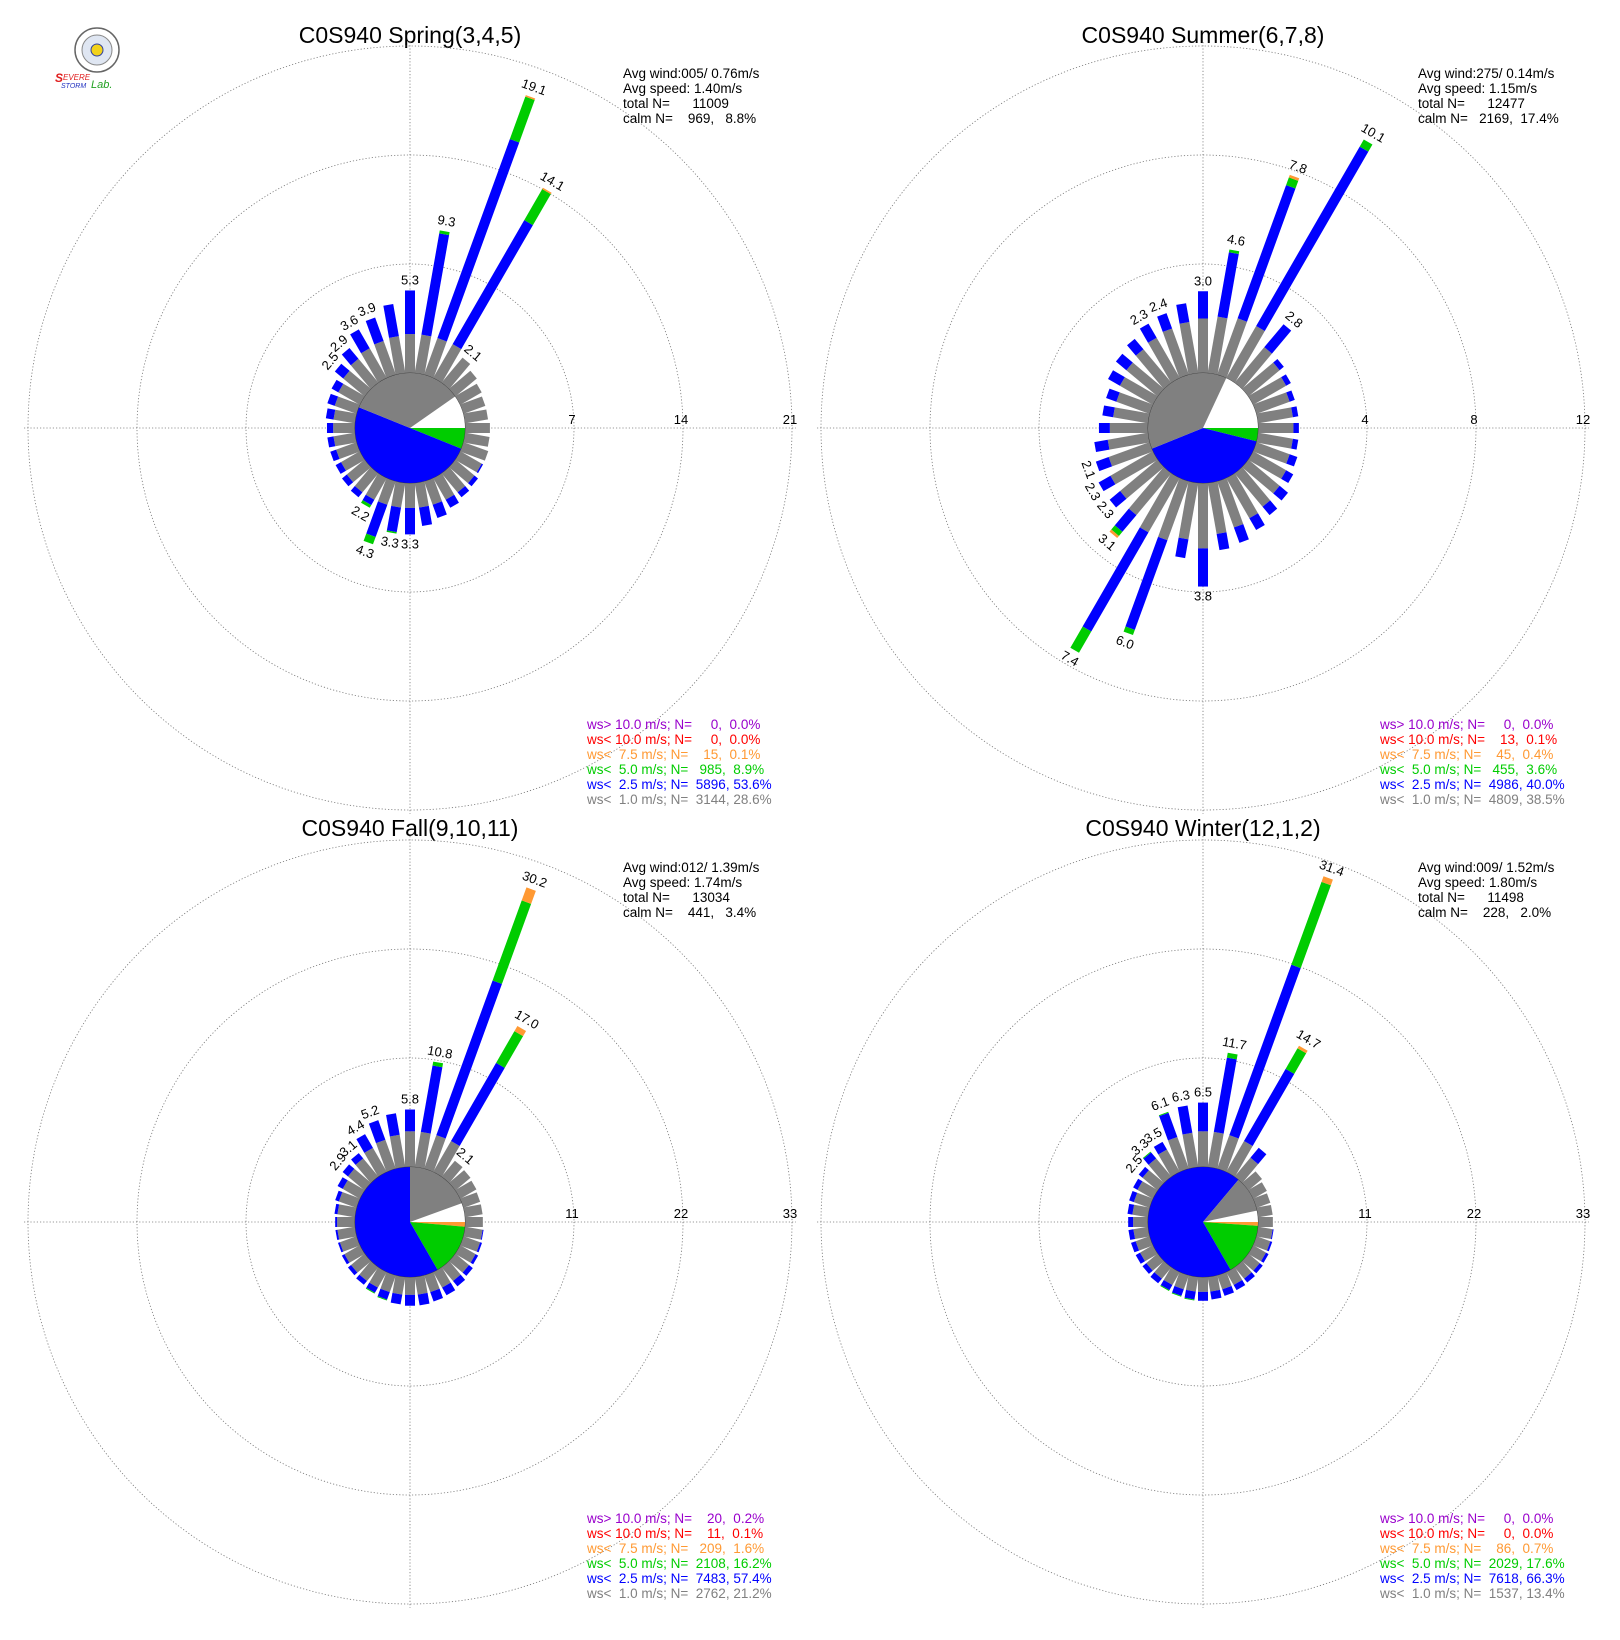 The image size is (1620, 1640). Describe the element at coordinates (1484, 912) in the screenshot. I see `stat-line: calm N= 228, 2.0%` at that location.